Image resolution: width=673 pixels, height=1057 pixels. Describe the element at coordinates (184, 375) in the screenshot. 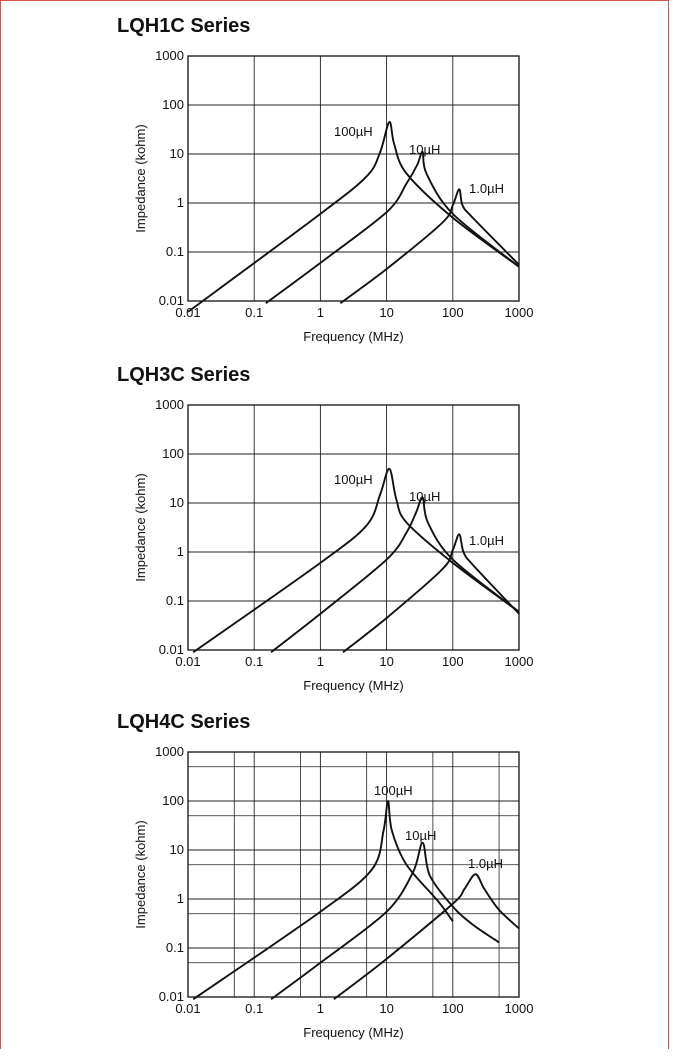

I see `chart-title: LQH3C Series` at that location.